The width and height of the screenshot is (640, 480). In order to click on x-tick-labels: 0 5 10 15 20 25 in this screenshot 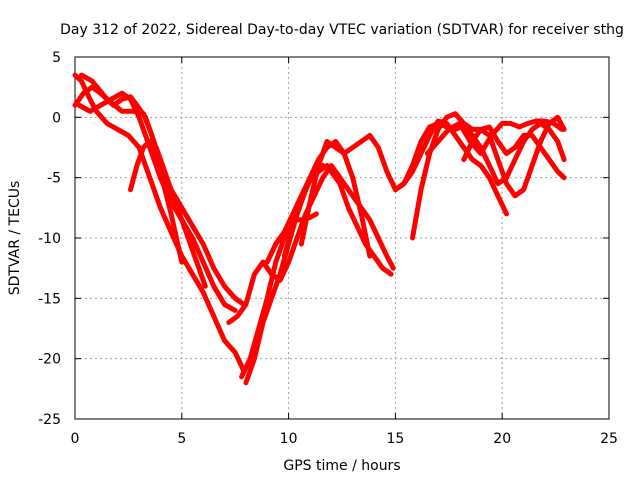, I will do `click(344, 439)`.